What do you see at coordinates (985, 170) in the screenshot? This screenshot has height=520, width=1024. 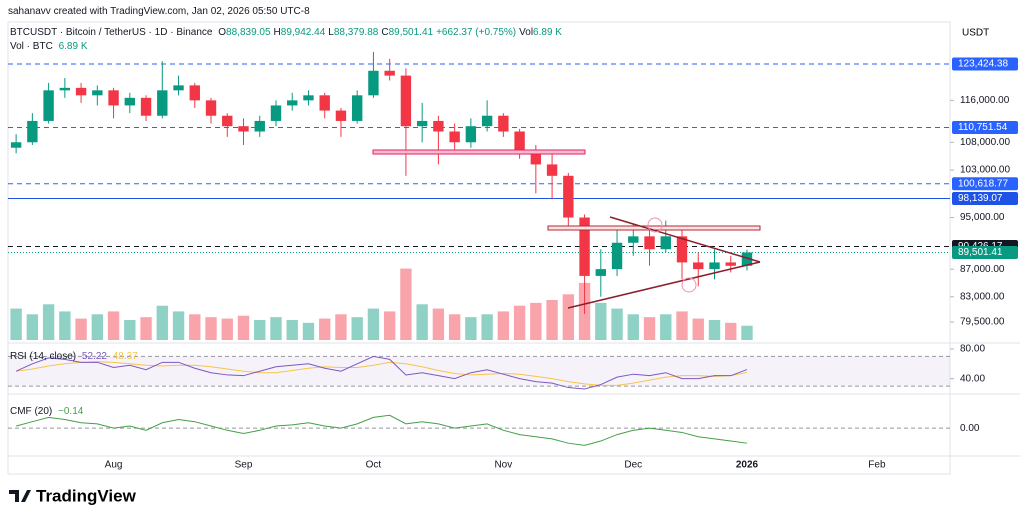 I see `y-tick-label: 103,000.00` at bounding box center [985, 170].